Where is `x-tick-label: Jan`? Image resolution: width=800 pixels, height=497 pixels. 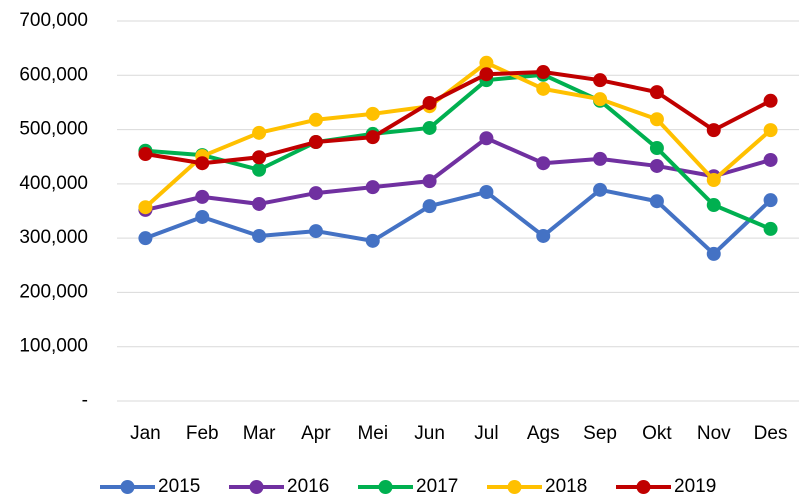
x-tick-label: Jan is located at coordinates (145, 433).